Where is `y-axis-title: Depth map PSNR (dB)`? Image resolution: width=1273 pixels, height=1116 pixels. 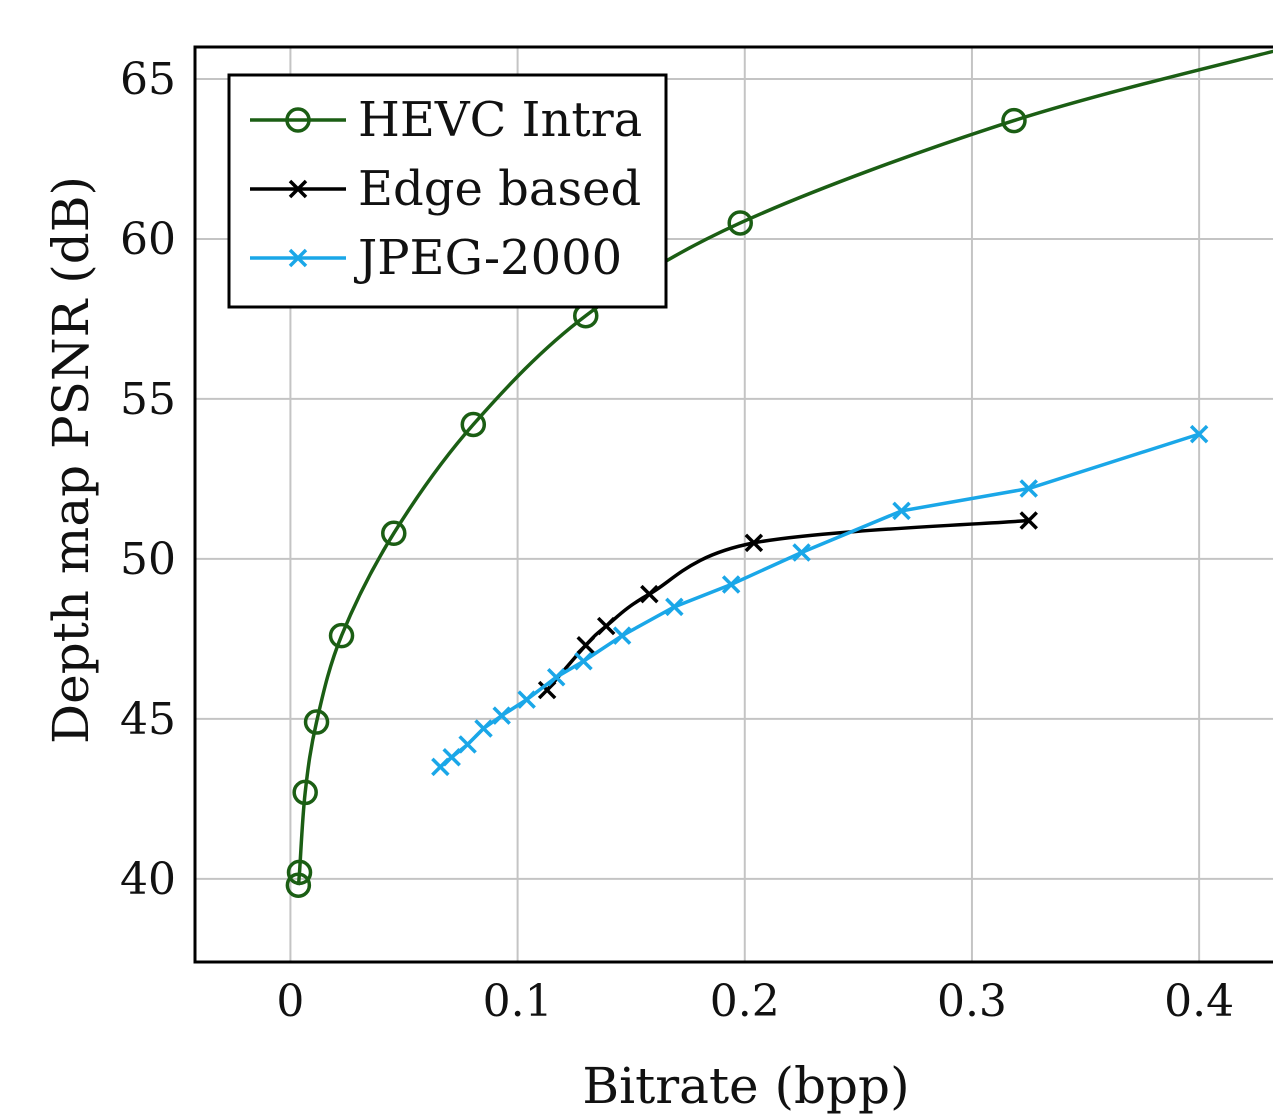
y-axis-title: Depth map PSNR (dB) is located at coordinates (71, 460).